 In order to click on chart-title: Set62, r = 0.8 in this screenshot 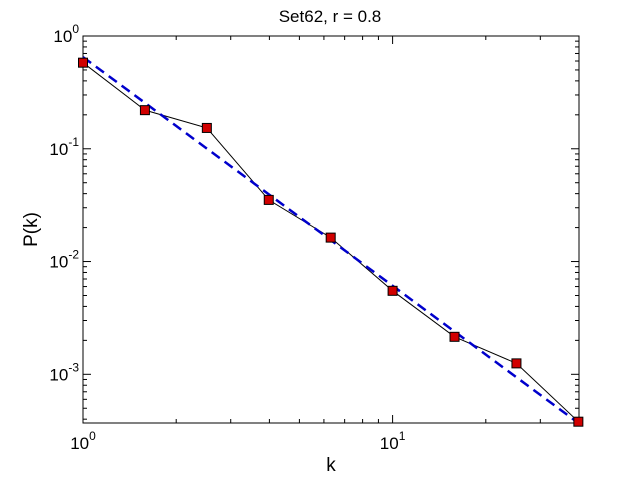, I will do `click(330, 16)`.